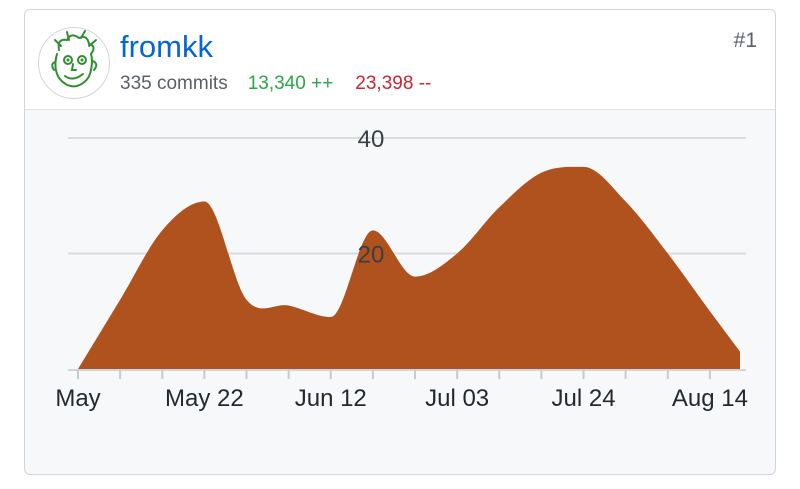  What do you see at coordinates (393, 83) in the screenshot?
I see `deletions-count: 23,398 --` at bounding box center [393, 83].